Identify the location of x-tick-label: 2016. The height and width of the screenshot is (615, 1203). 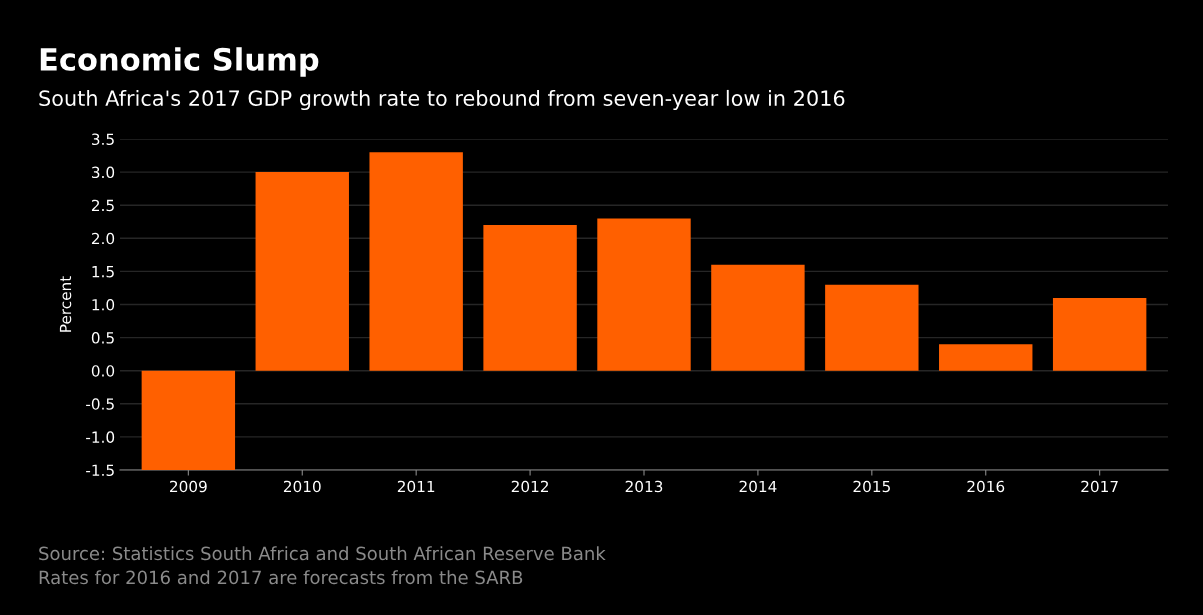
(986, 486).